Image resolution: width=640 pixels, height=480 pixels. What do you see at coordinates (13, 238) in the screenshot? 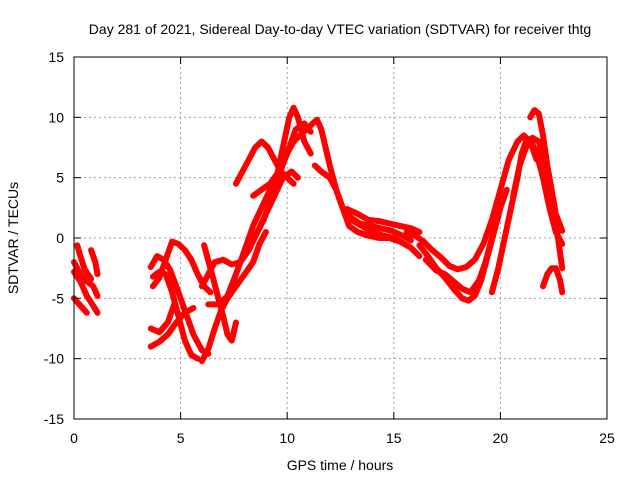
I see `y-axis-label: SDTVAR / TECUs` at bounding box center [13, 238].